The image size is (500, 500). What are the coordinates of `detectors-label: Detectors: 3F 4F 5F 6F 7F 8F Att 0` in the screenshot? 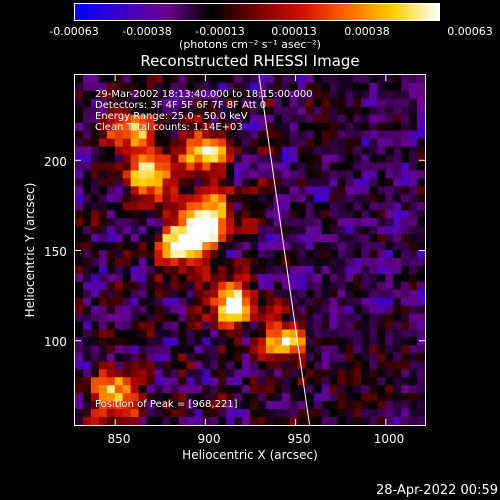 It's located at (181, 105).